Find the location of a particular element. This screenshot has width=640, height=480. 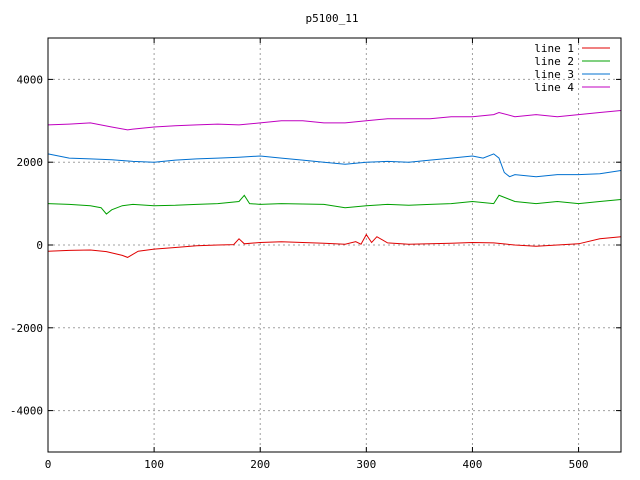

x-tick-label: 300 is located at coordinates (366, 464).